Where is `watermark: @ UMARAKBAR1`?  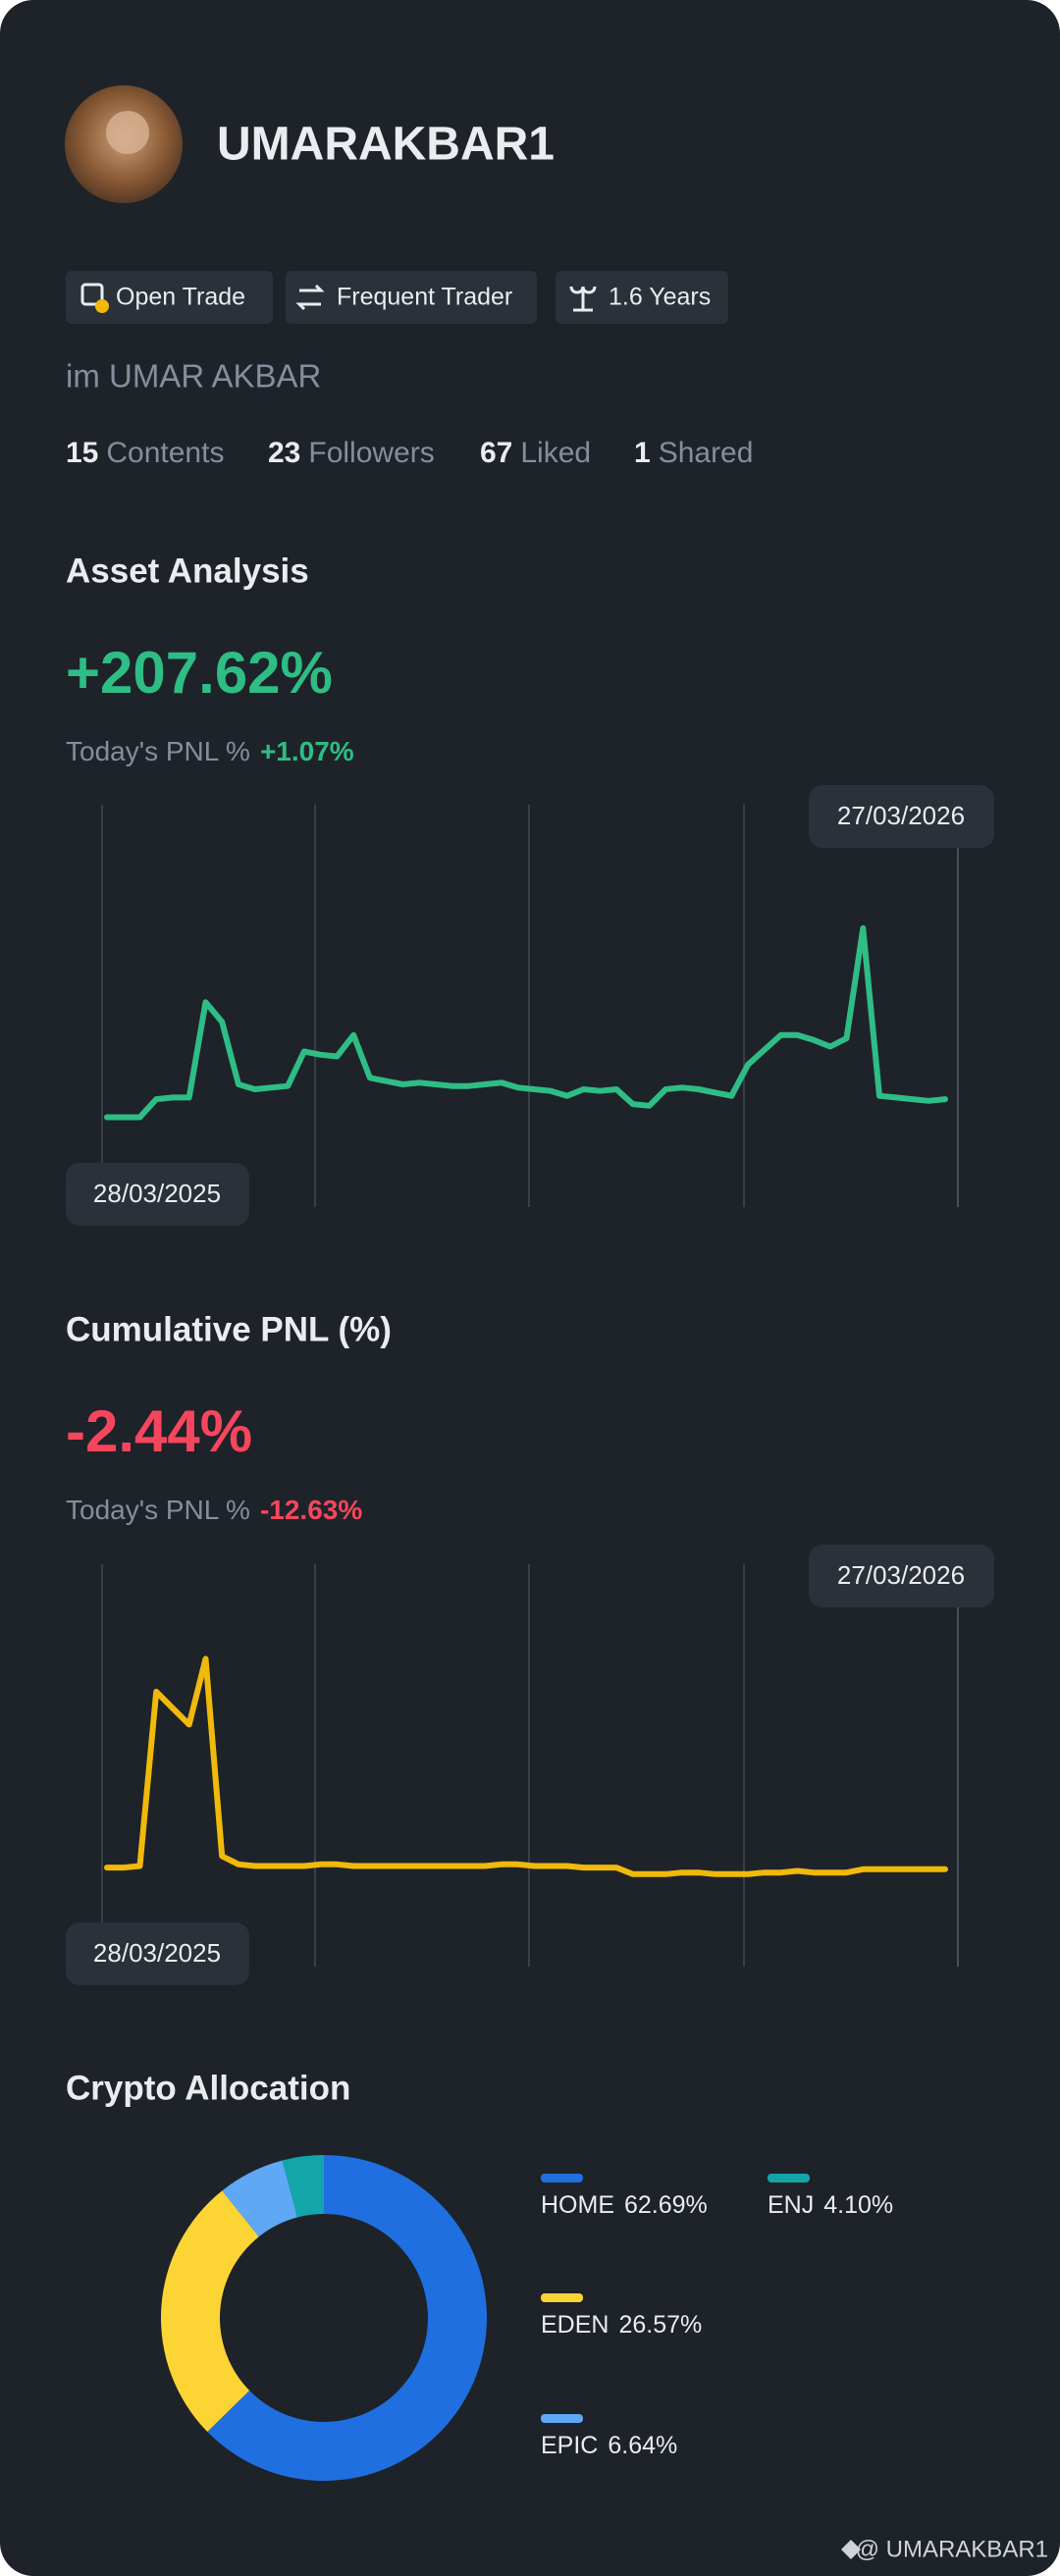 watermark: @ UMARAKBAR1 is located at coordinates (952, 2549).